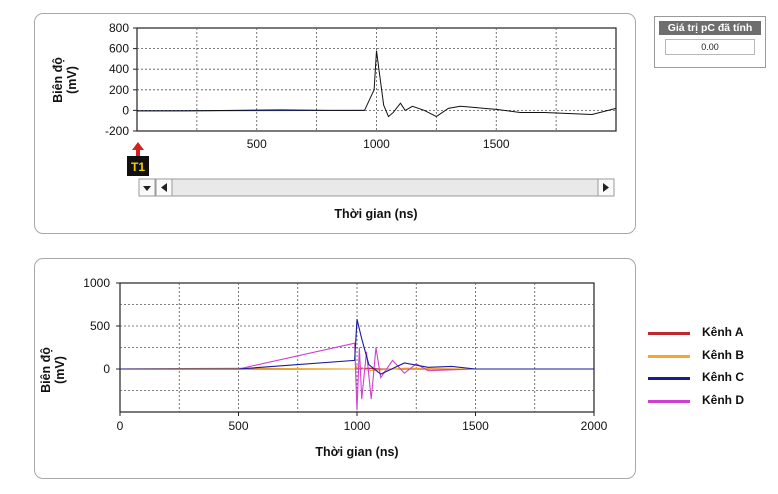  I want to click on arrow-left-icon, so click(164, 187).